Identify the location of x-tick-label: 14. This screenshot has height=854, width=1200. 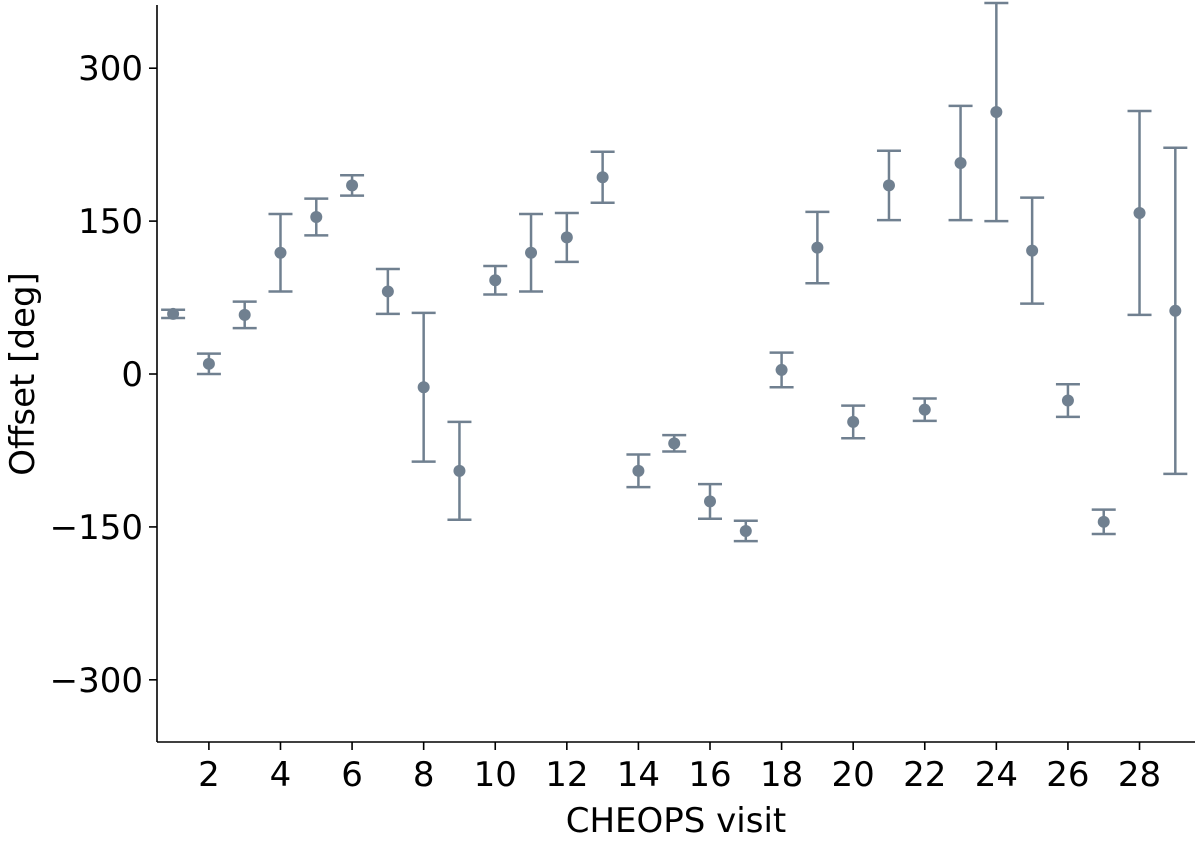
(638, 775).